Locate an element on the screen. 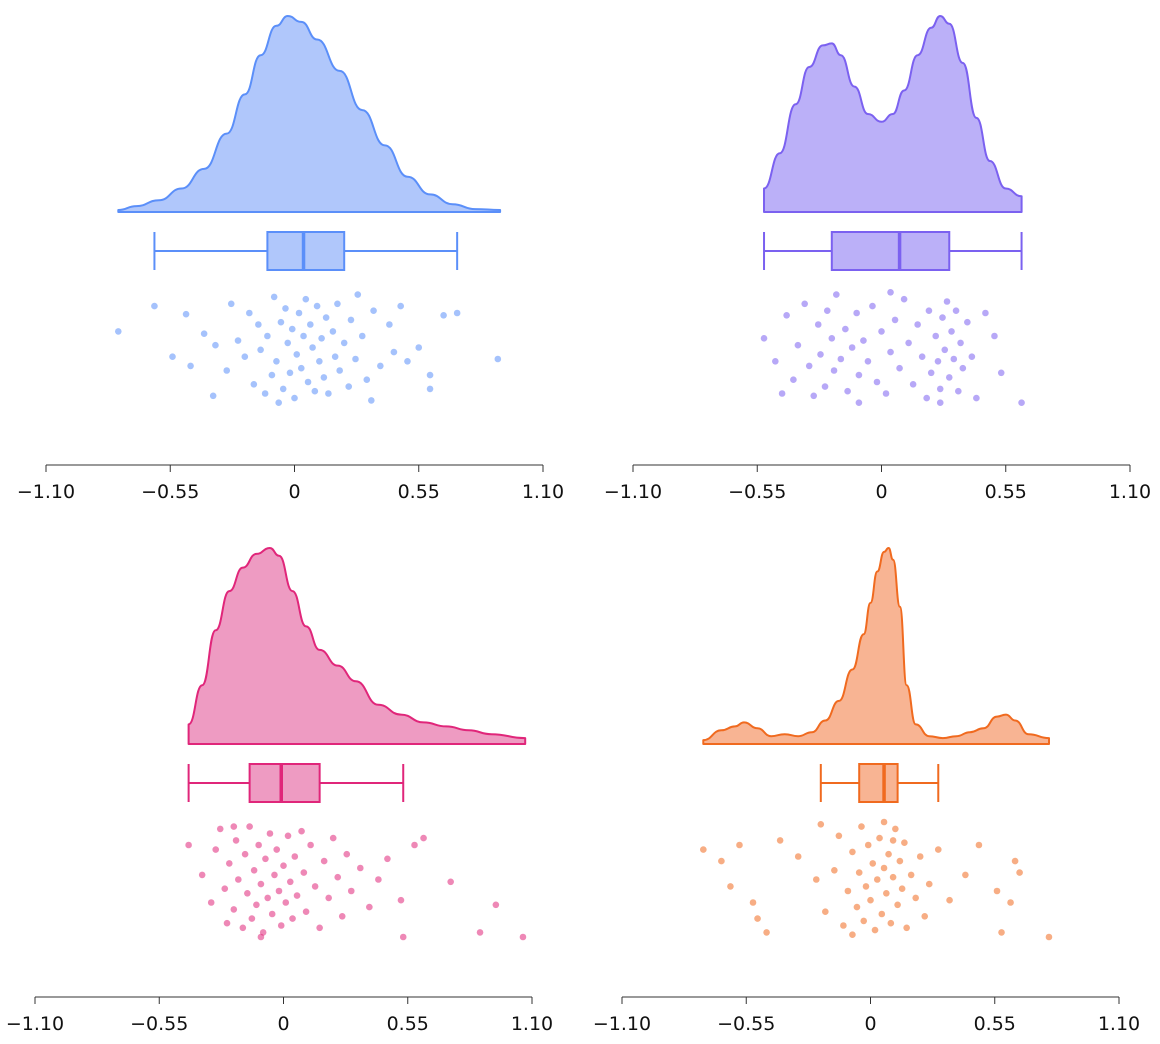 Image resolution: width=1160 pixels, height=1044 pixels. iqr-box is located at coordinates (284, 783).